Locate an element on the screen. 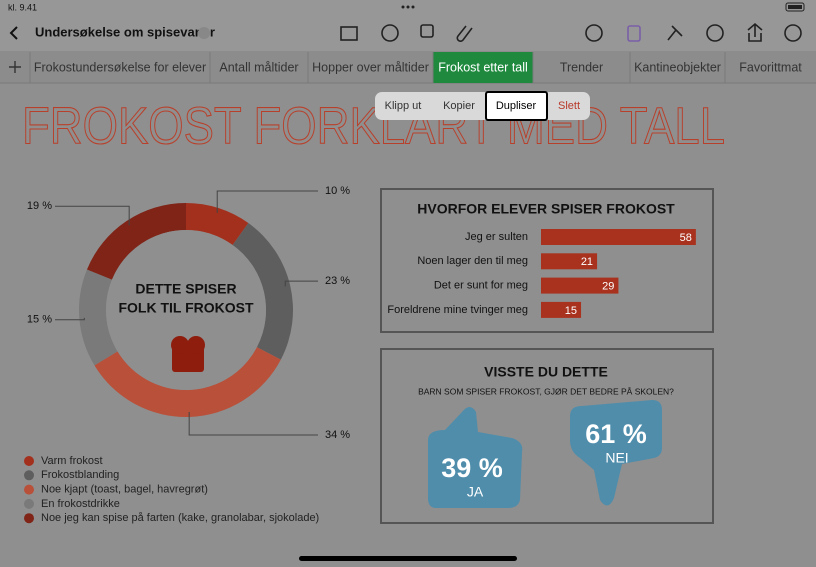 The width and height of the screenshot is (816, 567). menu-item: Kopier is located at coordinates (459, 106).